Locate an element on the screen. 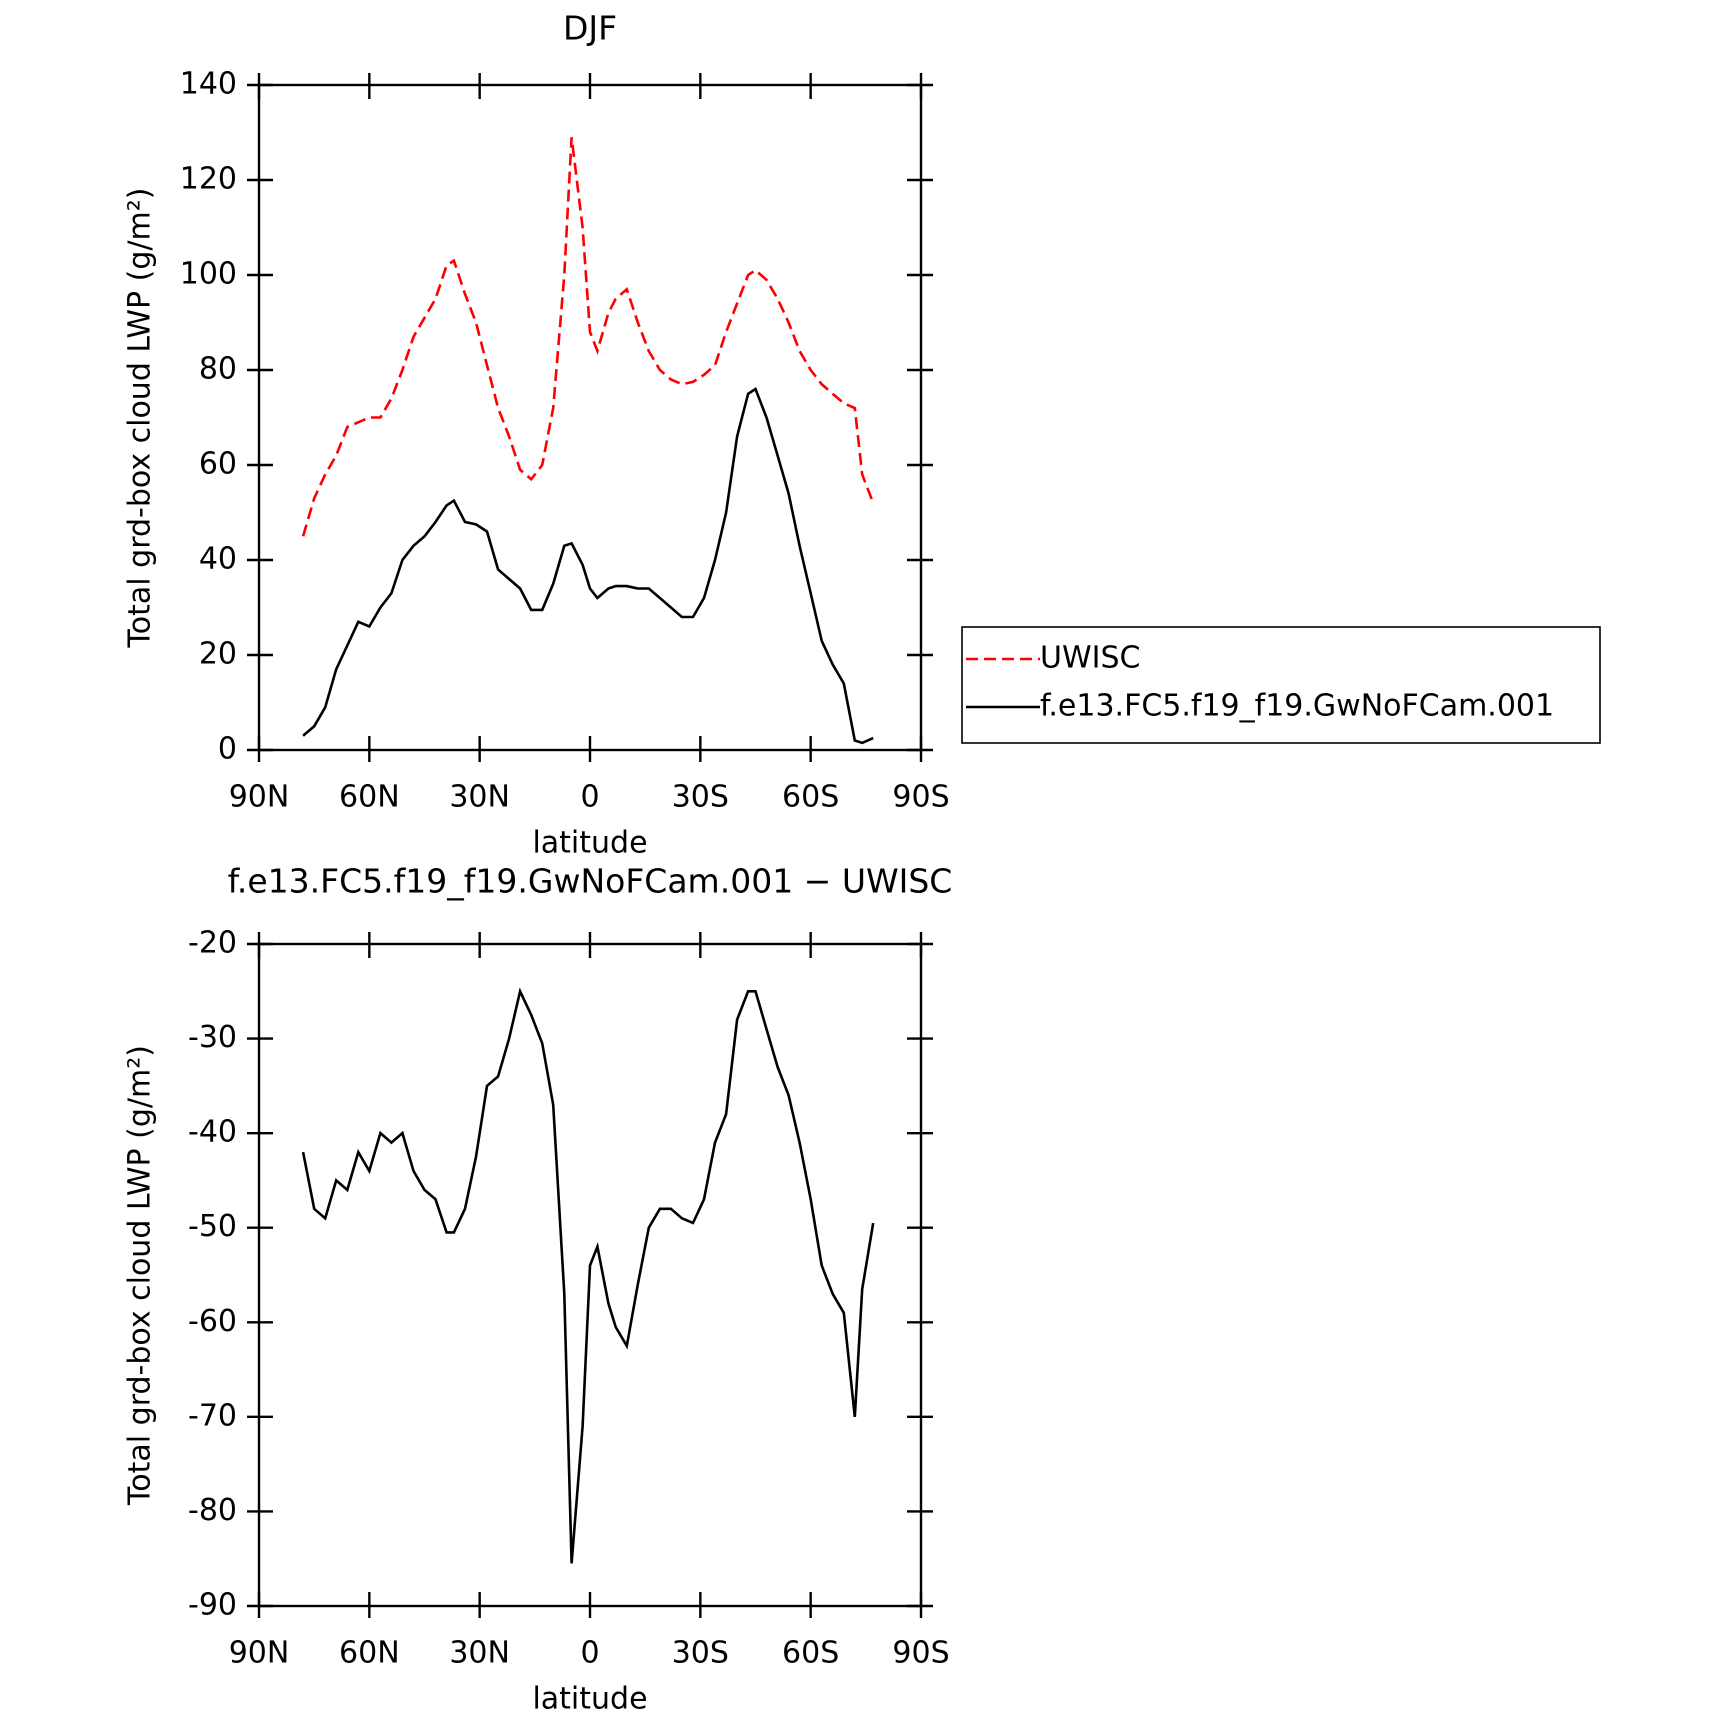 Image resolution: width=1710 pixels, height=1723 pixels. y-tick-label: -50 is located at coordinates (212, 1226).